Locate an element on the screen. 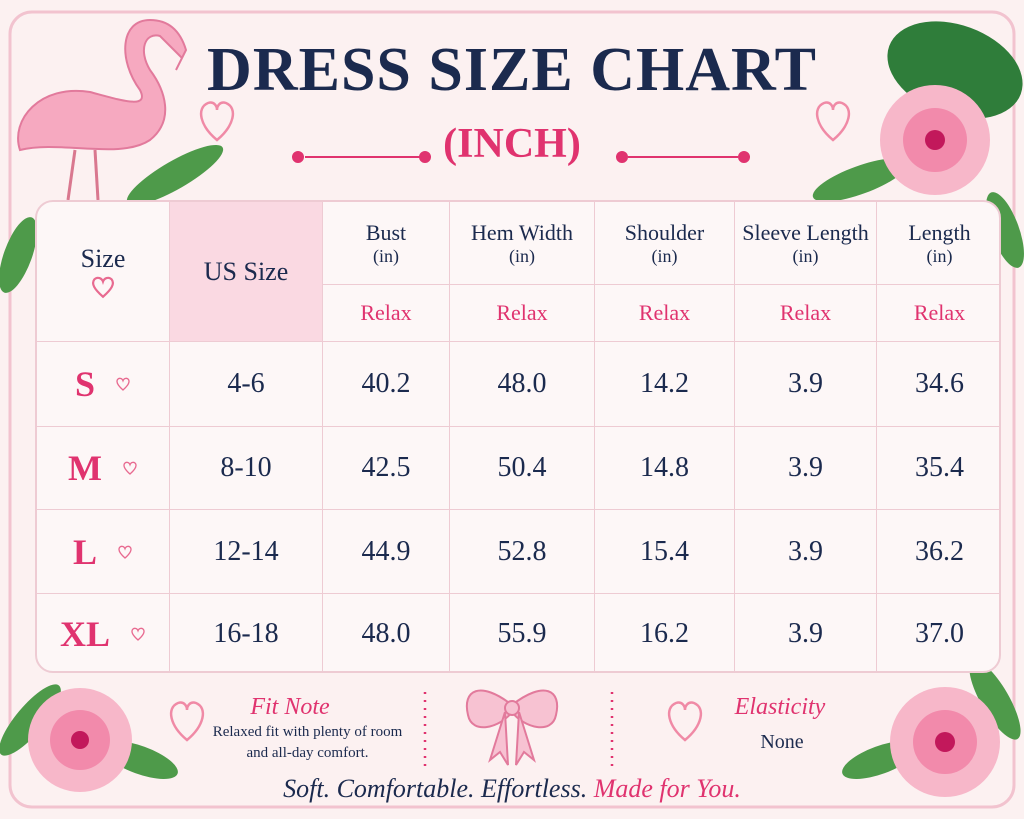 This screenshot has height=819, width=1024. footer-dividers is located at coordinates (518, 731).